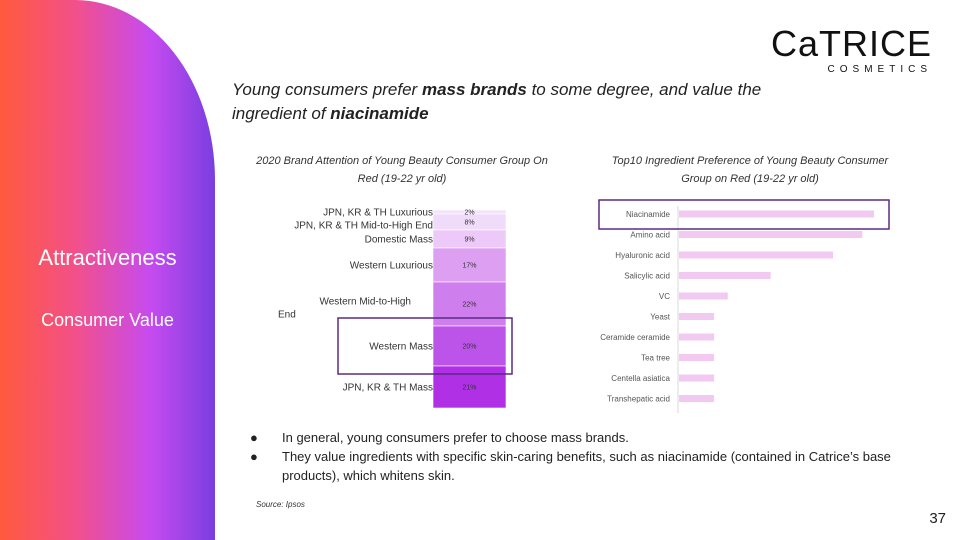  What do you see at coordinates (664, 296) in the screenshot?
I see `ingredient-label: VC` at bounding box center [664, 296].